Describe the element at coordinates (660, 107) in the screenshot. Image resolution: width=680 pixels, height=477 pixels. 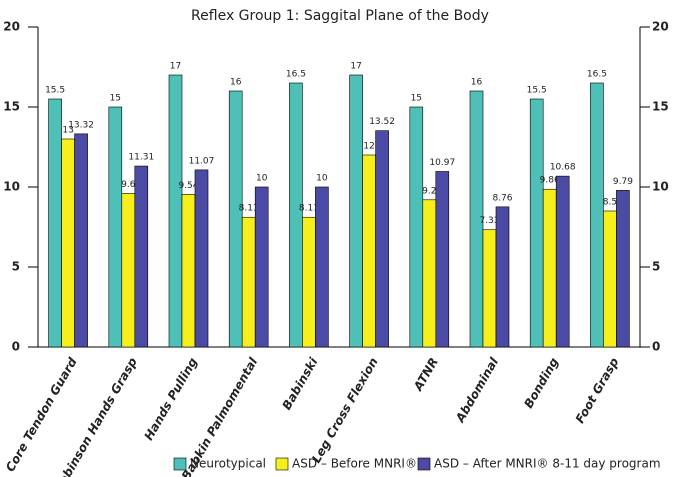
I see `y2-tick-label: 15` at that location.